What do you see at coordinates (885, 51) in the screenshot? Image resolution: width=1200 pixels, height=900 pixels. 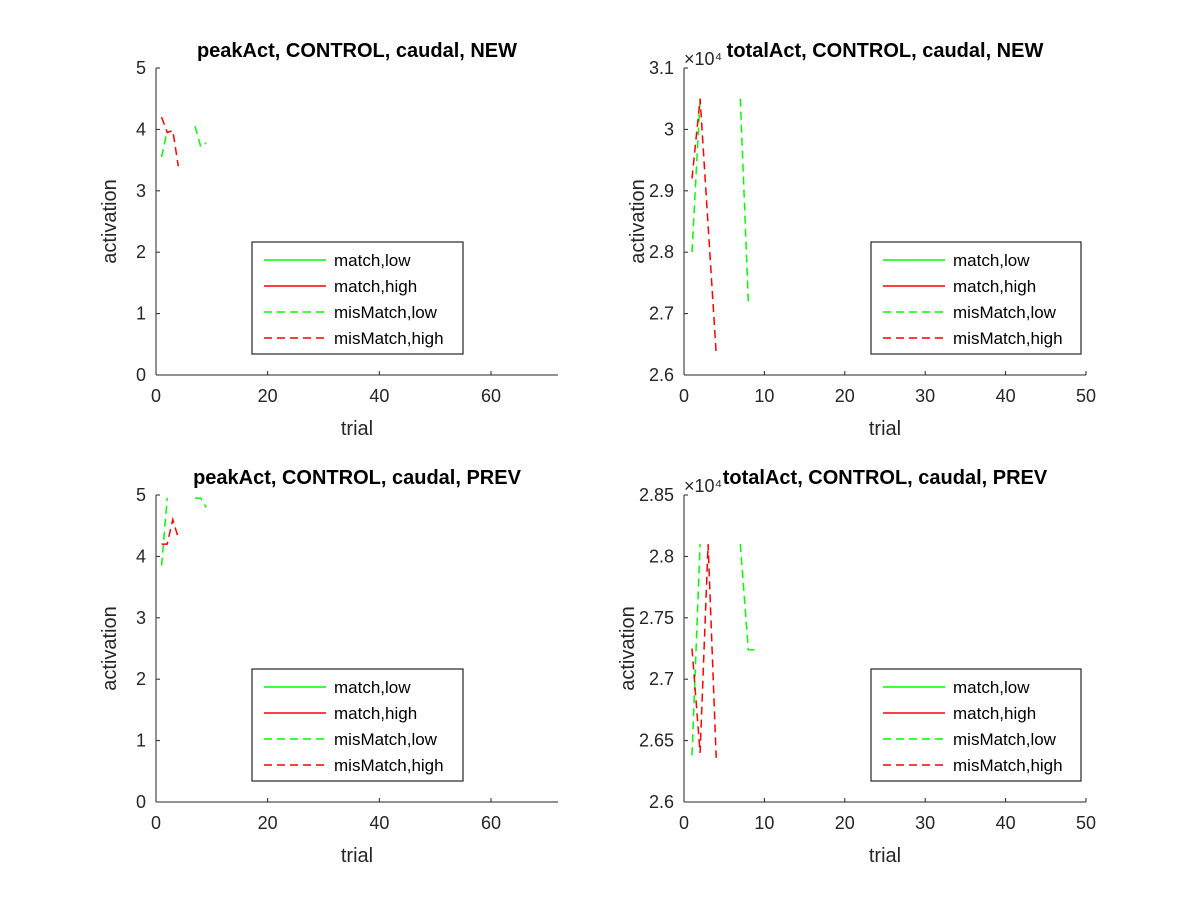 I see `chart-title: totalAct, CONTROL, caudal, NEW` at bounding box center [885, 51].